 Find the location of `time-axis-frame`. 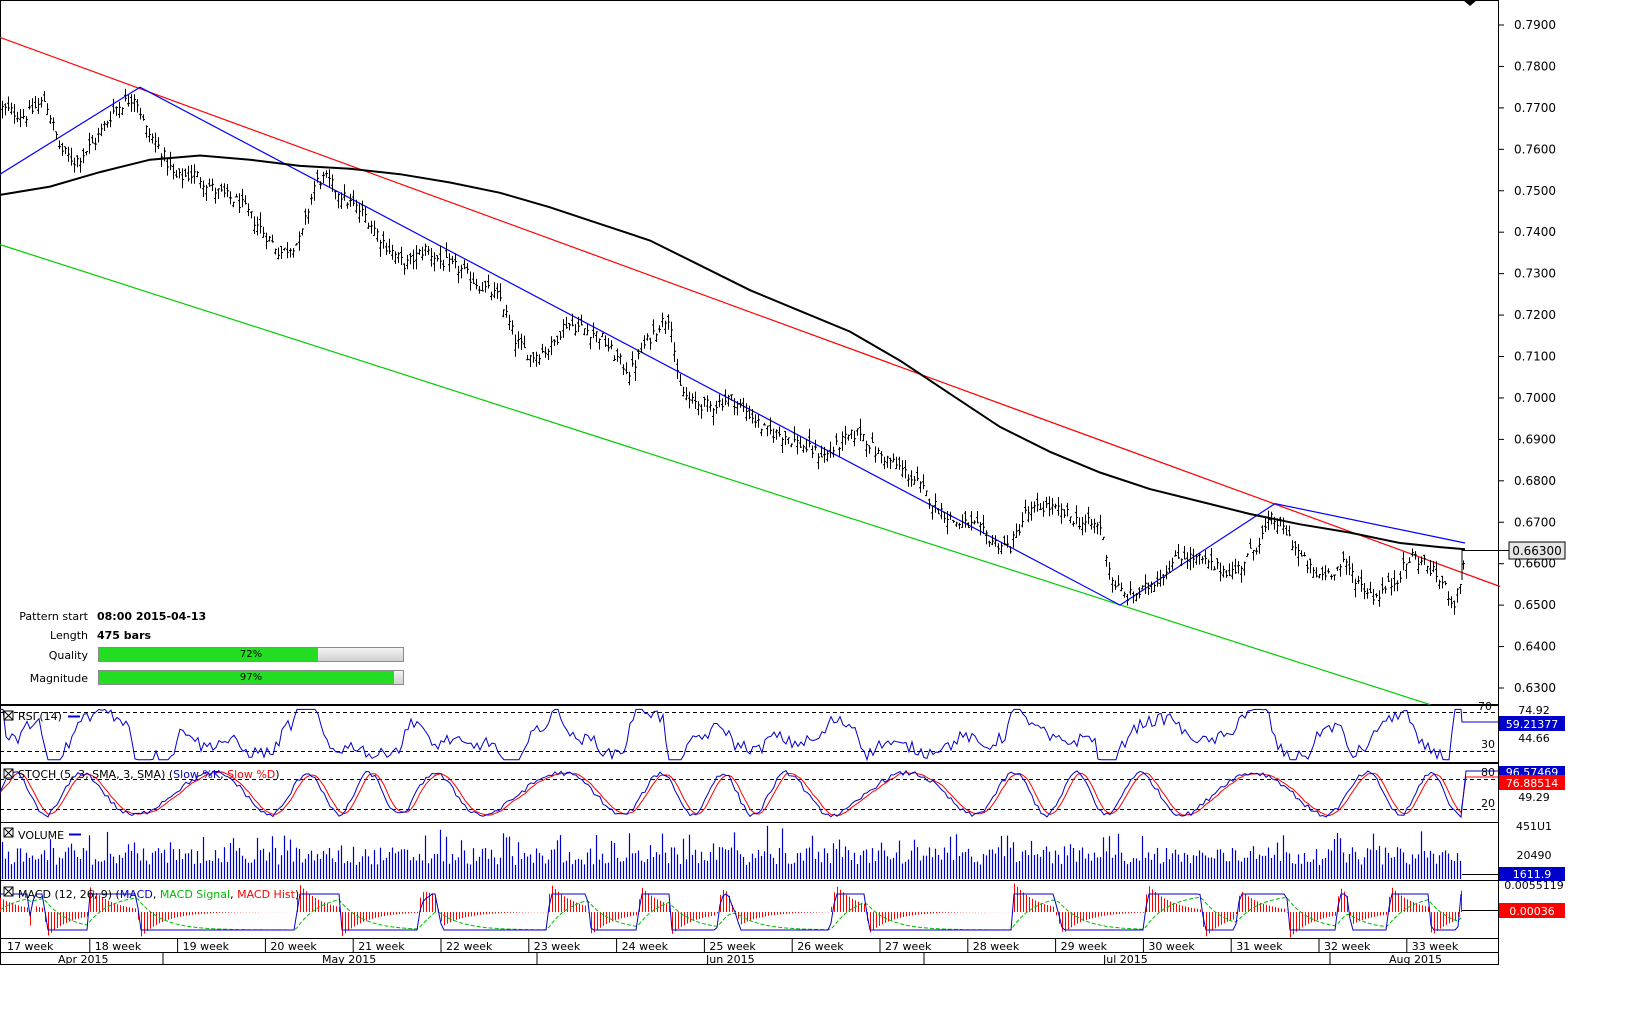

time-axis-frame is located at coordinates (749, 951).